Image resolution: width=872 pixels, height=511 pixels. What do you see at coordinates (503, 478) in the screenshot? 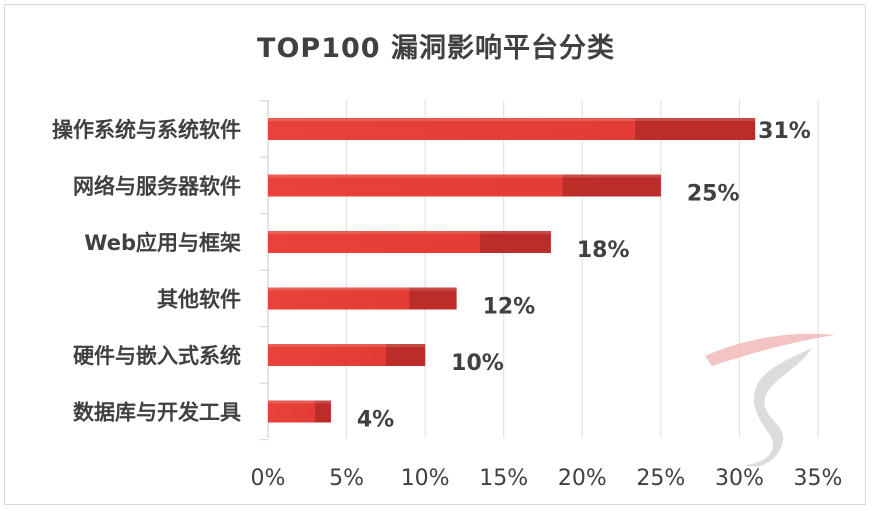
I see `x-tick-label: 15%` at bounding box center [503, 478].